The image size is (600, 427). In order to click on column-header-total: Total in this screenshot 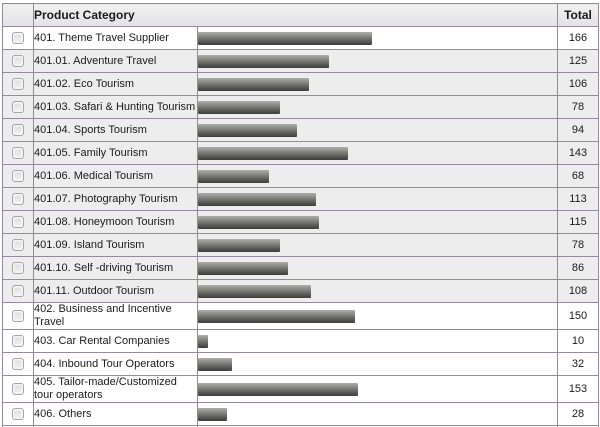, I will do `click(578, 15)`.